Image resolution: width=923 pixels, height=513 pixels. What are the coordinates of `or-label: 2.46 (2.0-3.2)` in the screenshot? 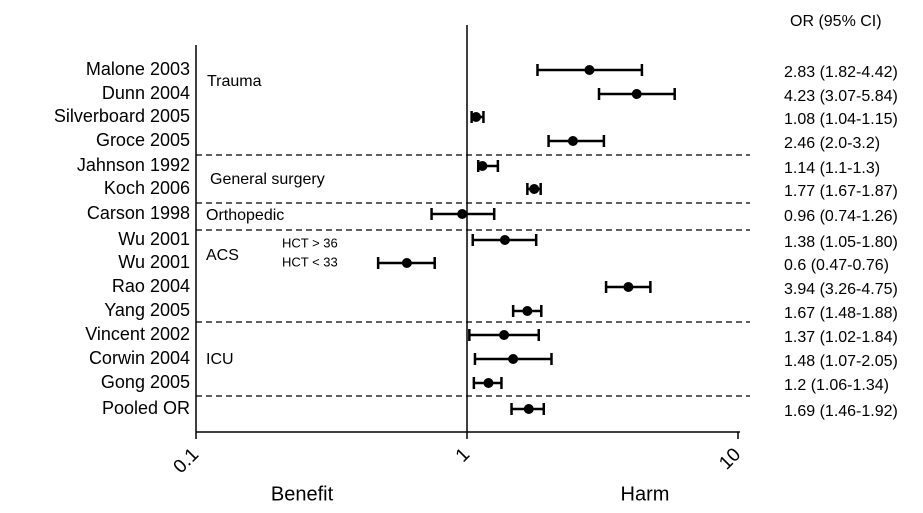 It's located at (832, 143).